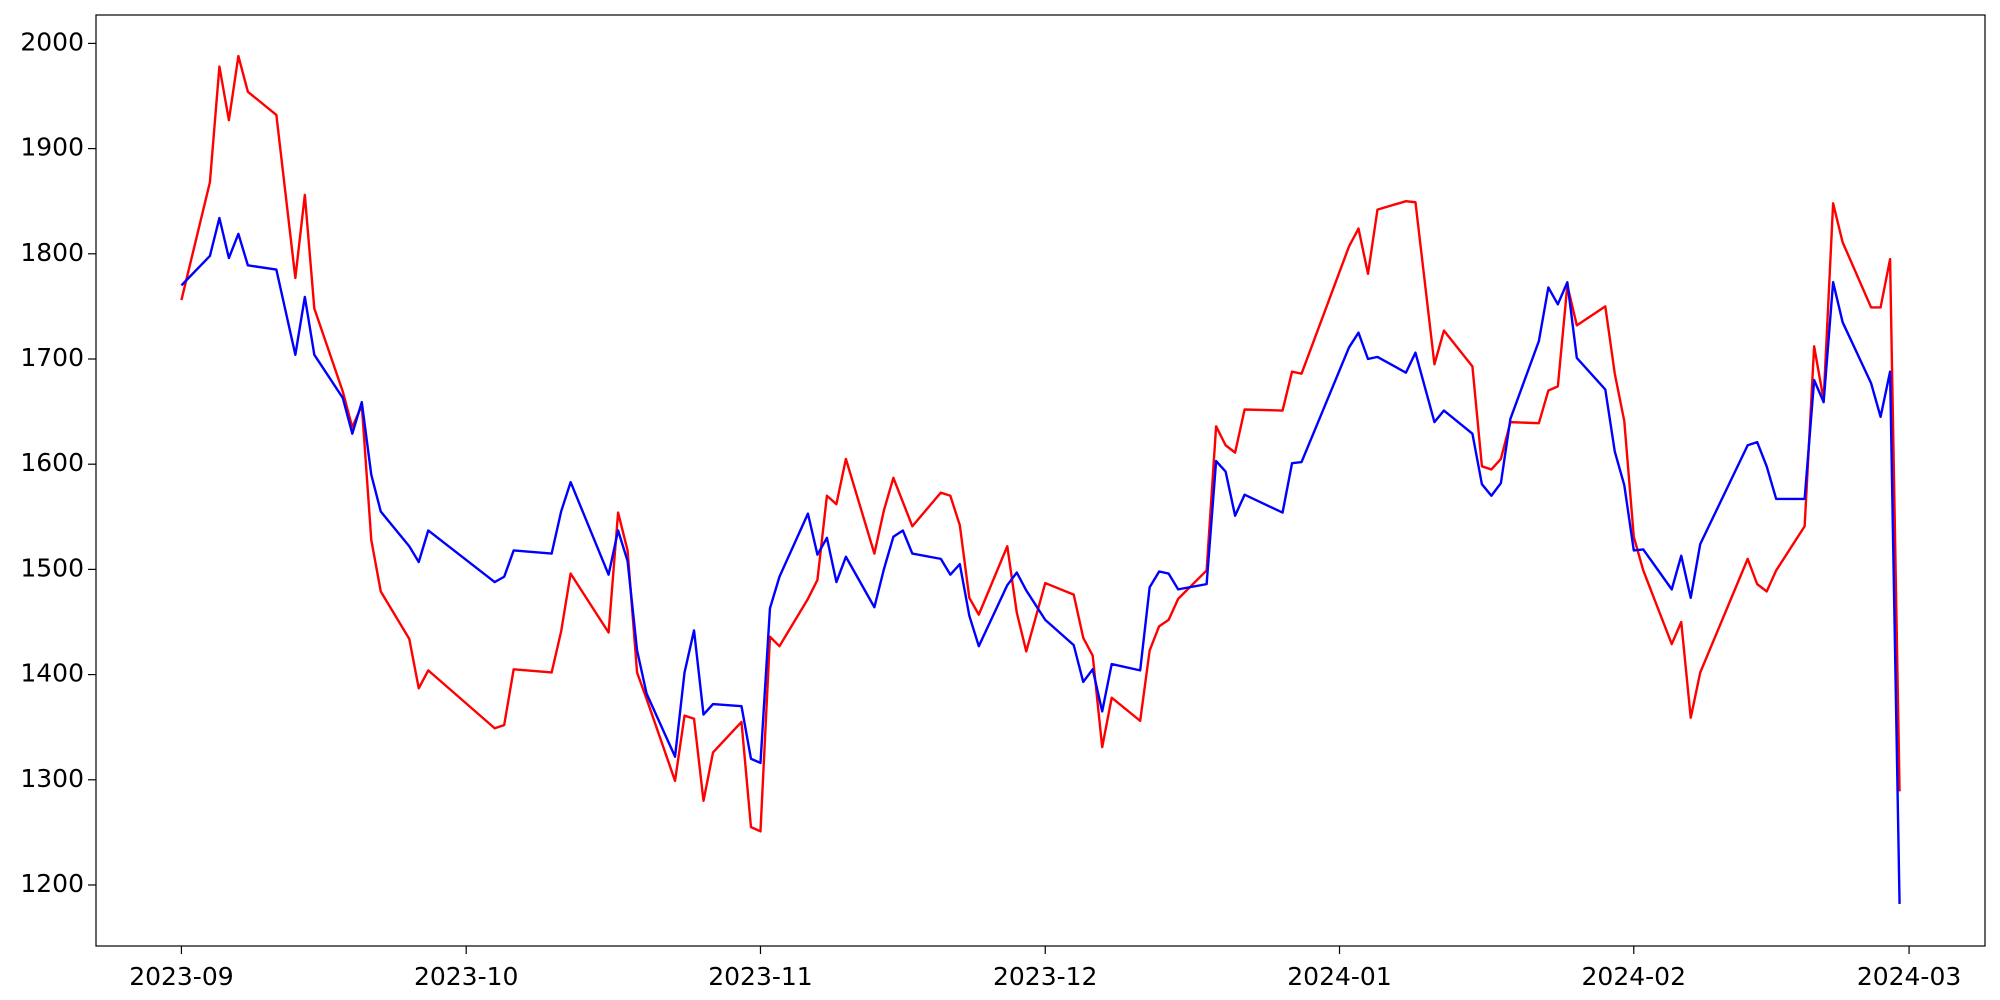 The width and height of the screenshot is (2000, 1000). Describe the element at coordinates (52, 252) in the screenshot. I see `y-tick-label: 1800` at that location.